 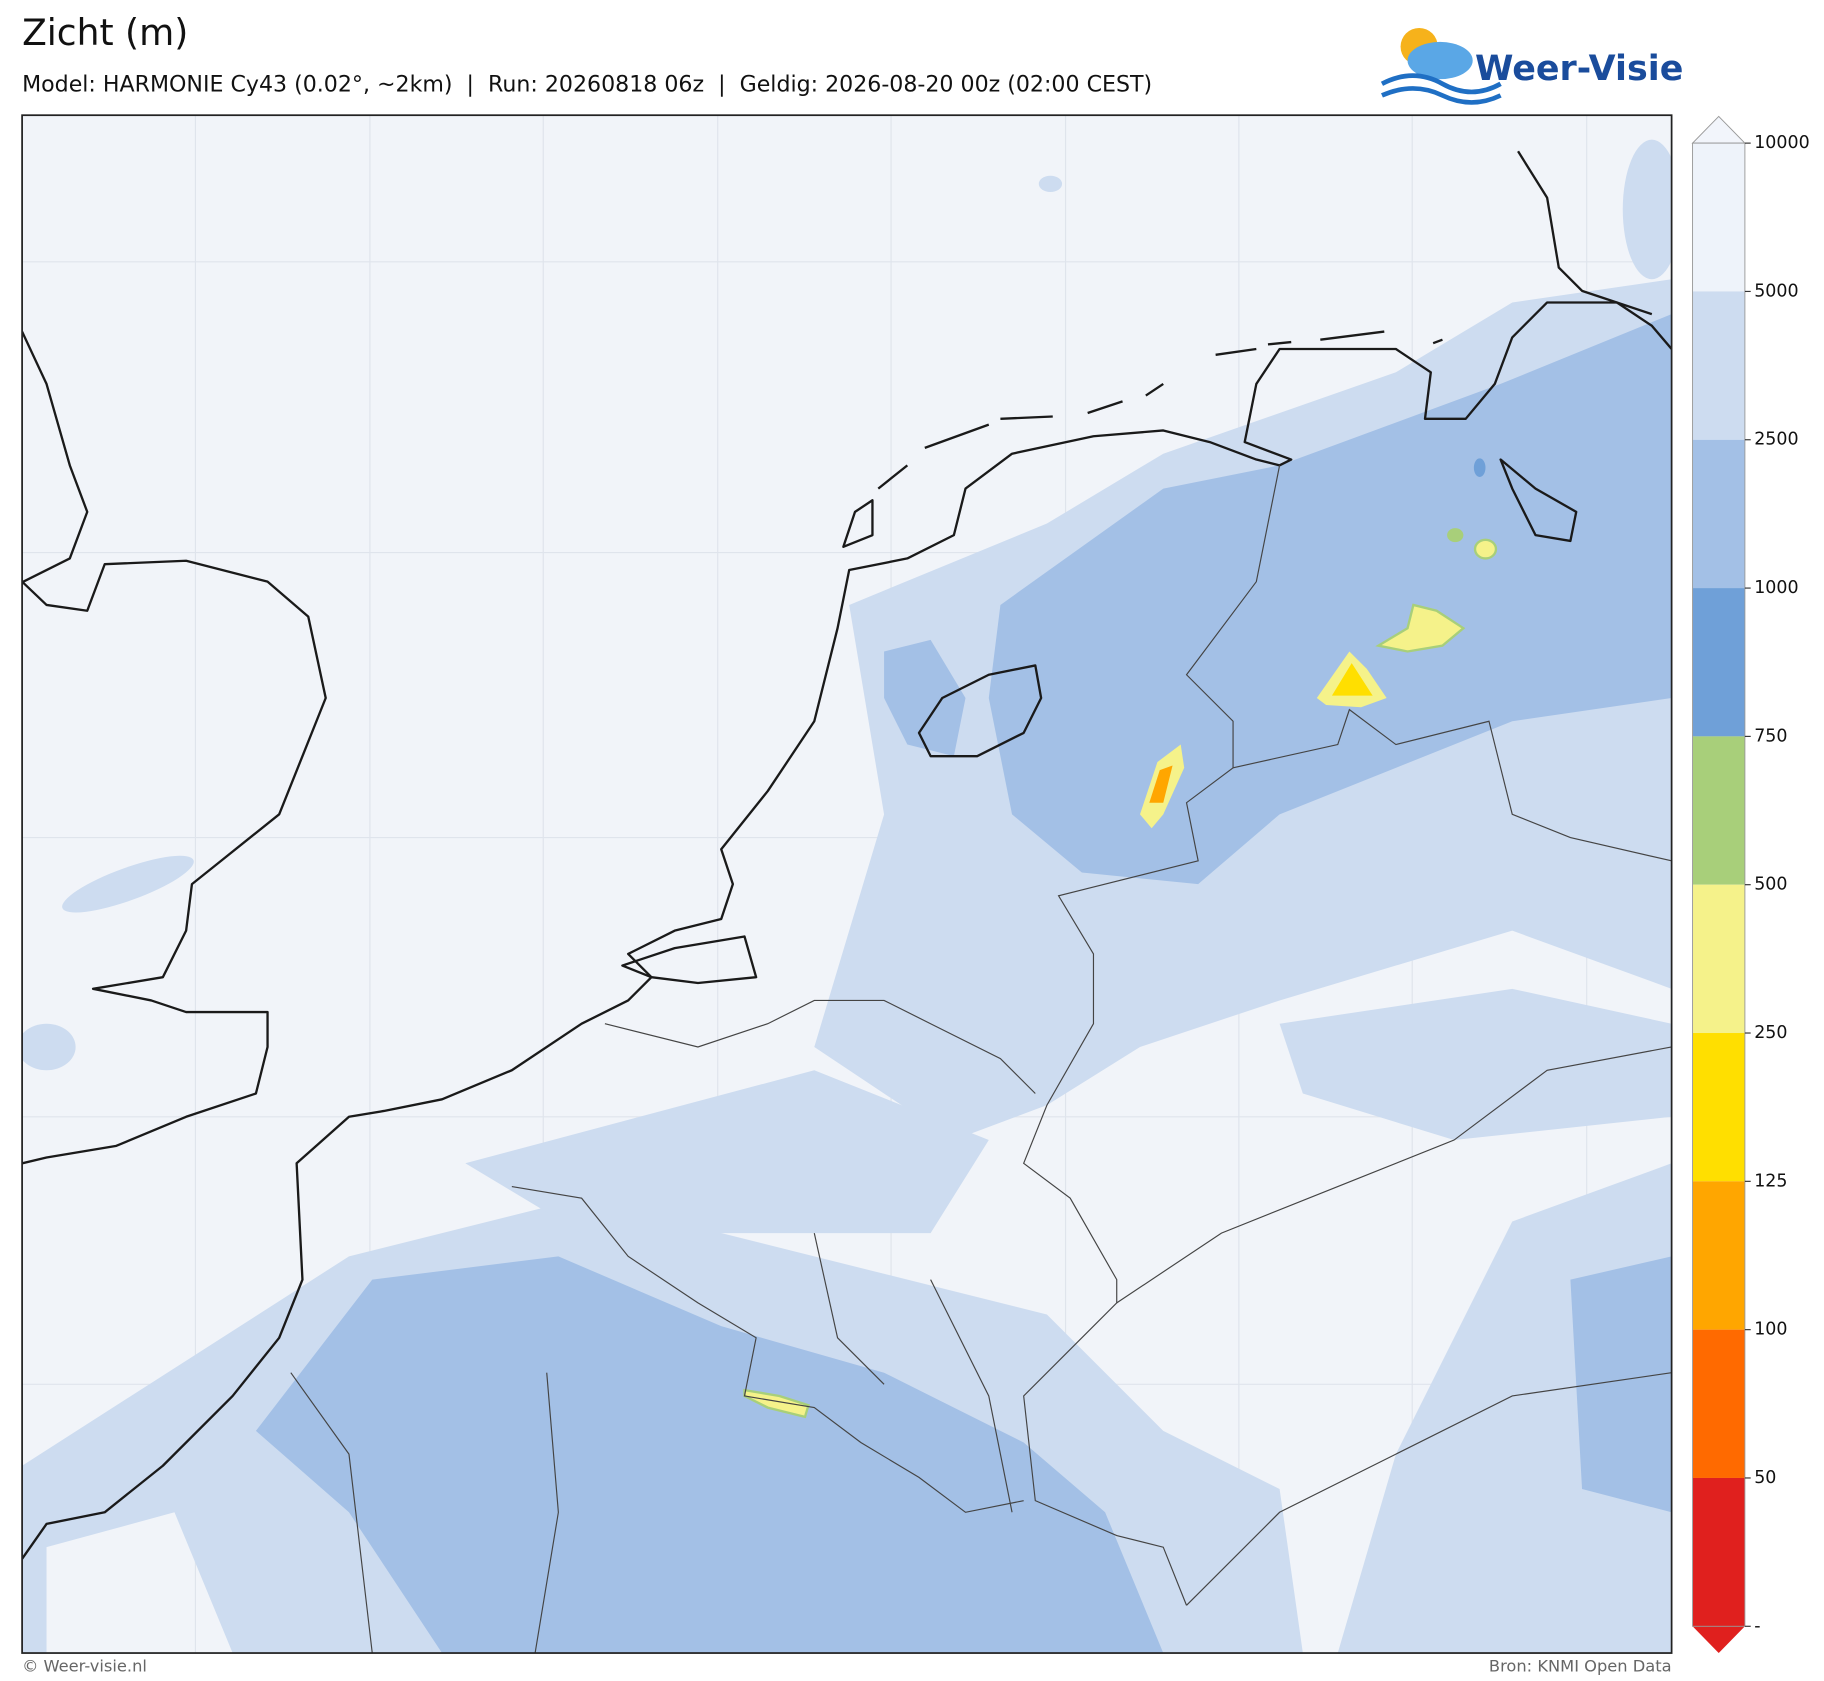 What do you see at coordinates (1770, 736) in the screenshot?
I see `colorbar-label: 750` at bounding box center [1770, 736].